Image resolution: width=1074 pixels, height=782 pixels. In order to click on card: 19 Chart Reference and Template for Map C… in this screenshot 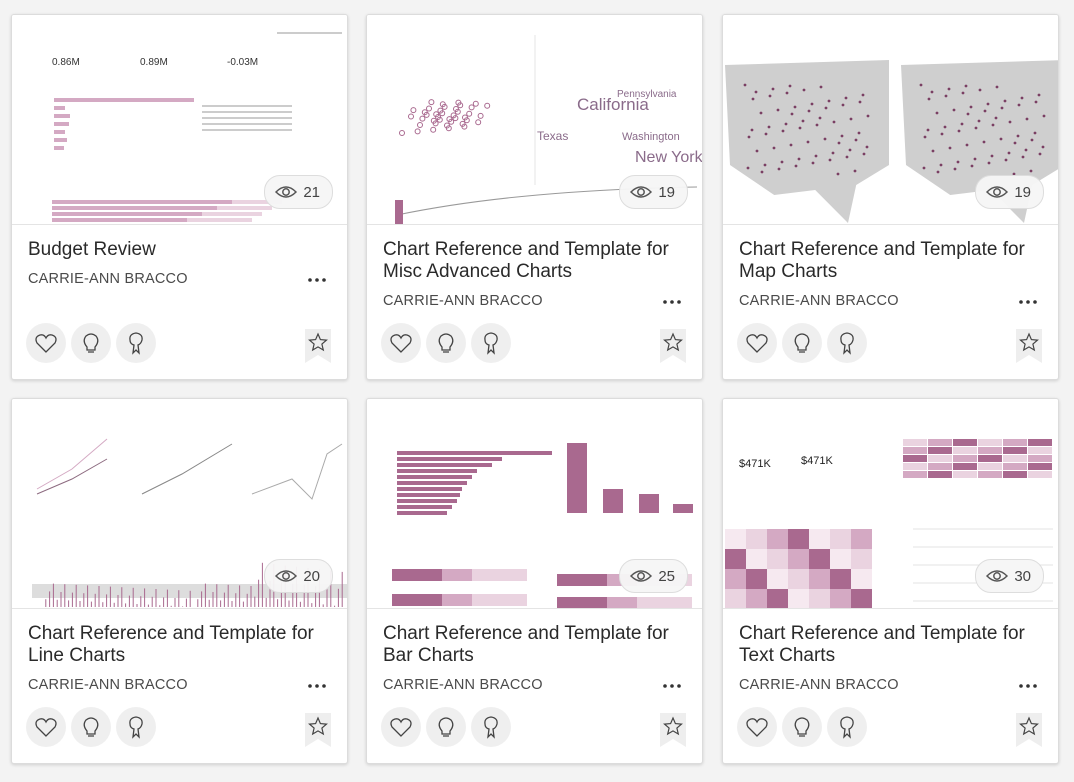, I will do `click(890, 197)`.